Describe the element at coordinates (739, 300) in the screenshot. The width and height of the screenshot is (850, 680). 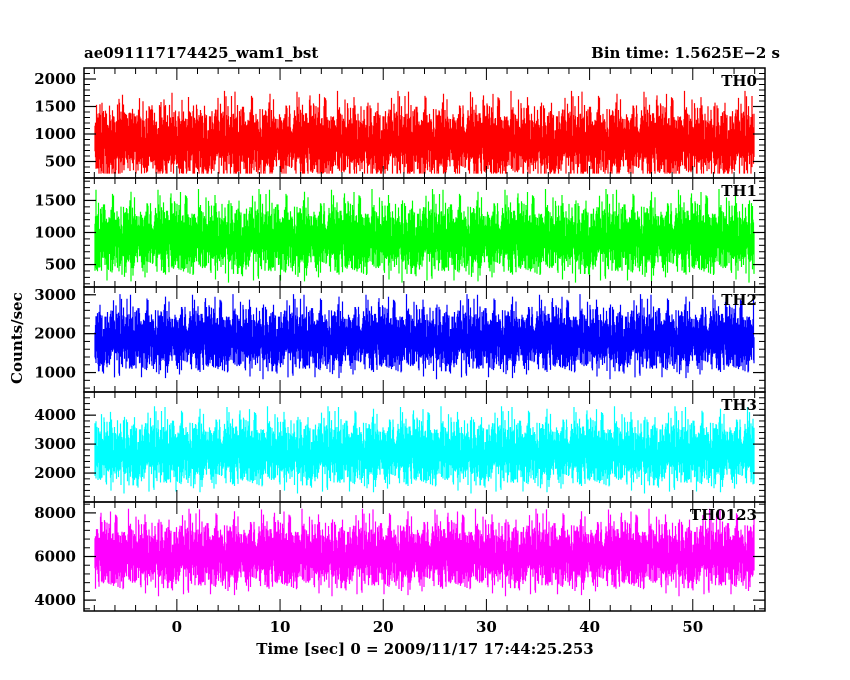
I see `panel-label-th2: TH2` at that location.